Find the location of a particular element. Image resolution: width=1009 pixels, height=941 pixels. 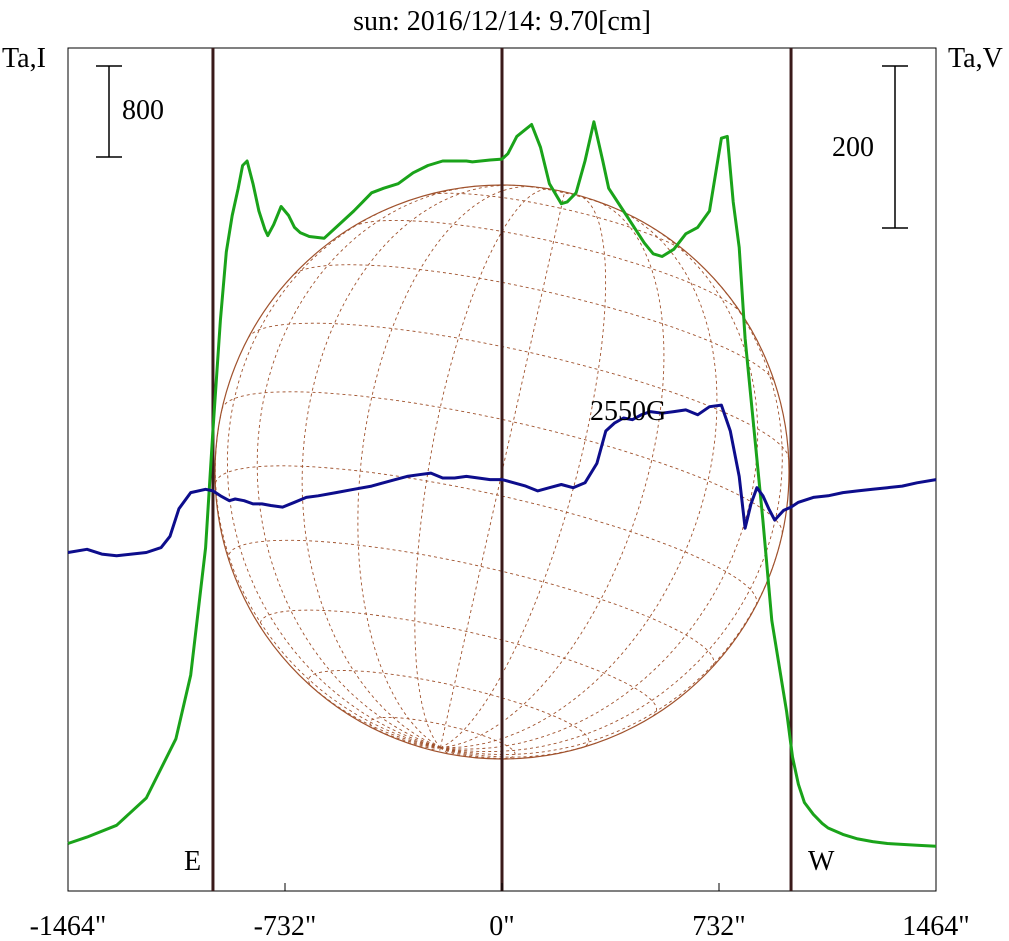

intensity-scale-label: 800 is located at coordinates (143, 110).